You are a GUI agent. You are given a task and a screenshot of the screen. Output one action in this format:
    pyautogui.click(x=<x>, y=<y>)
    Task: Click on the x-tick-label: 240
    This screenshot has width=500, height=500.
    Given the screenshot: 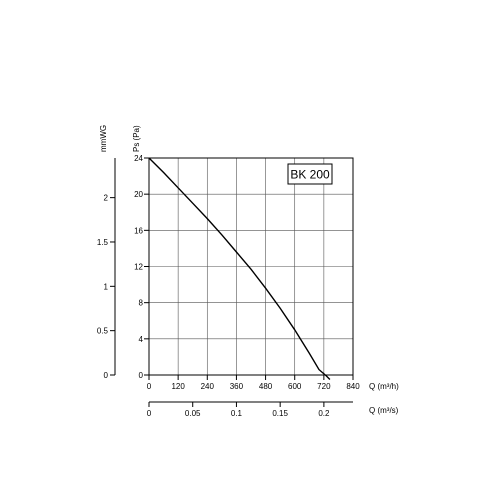 What is the action you would take?
    pyautogui.click(x=208, y=386)
    